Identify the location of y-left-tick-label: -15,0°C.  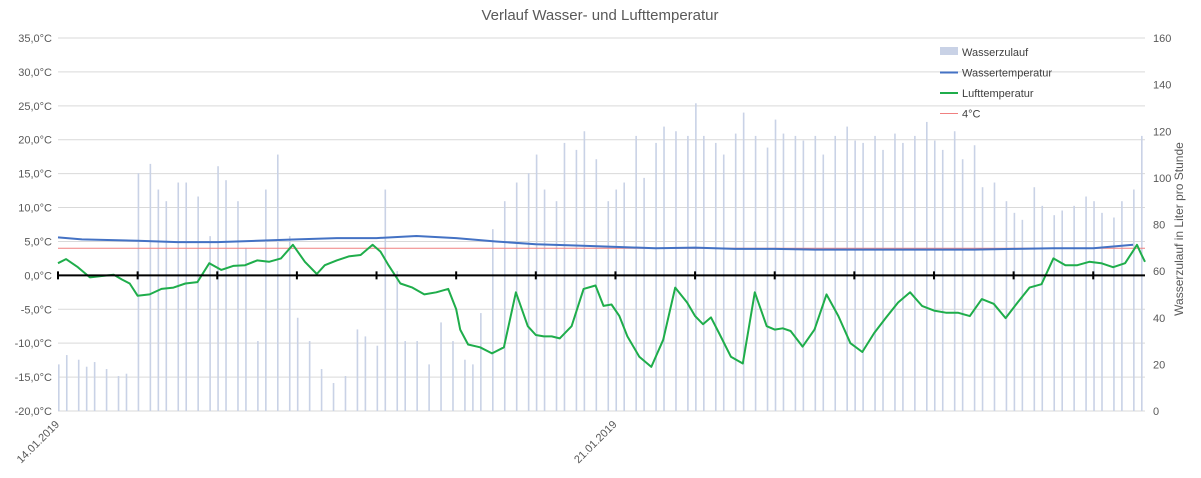
(33, 378).